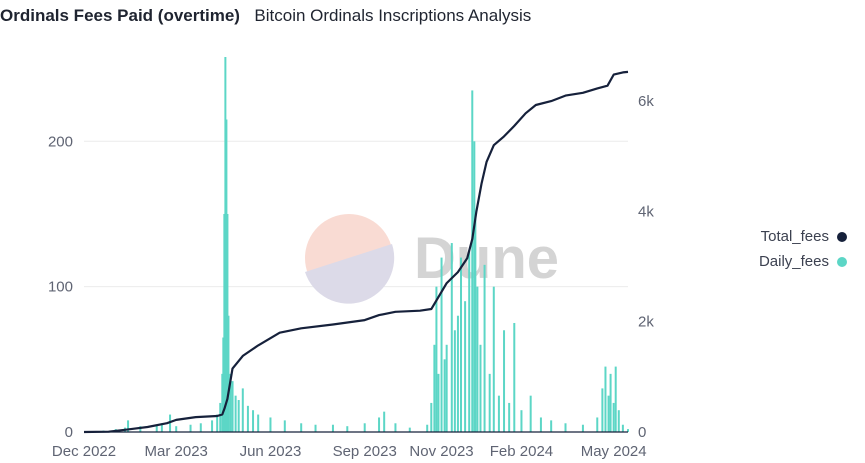 Image resolution: width=865 pixels, height=463 pixels. Describe the element at coordinates (646, 101) in the screenshot. I see `y-right-tick-label: 6k` at that location.